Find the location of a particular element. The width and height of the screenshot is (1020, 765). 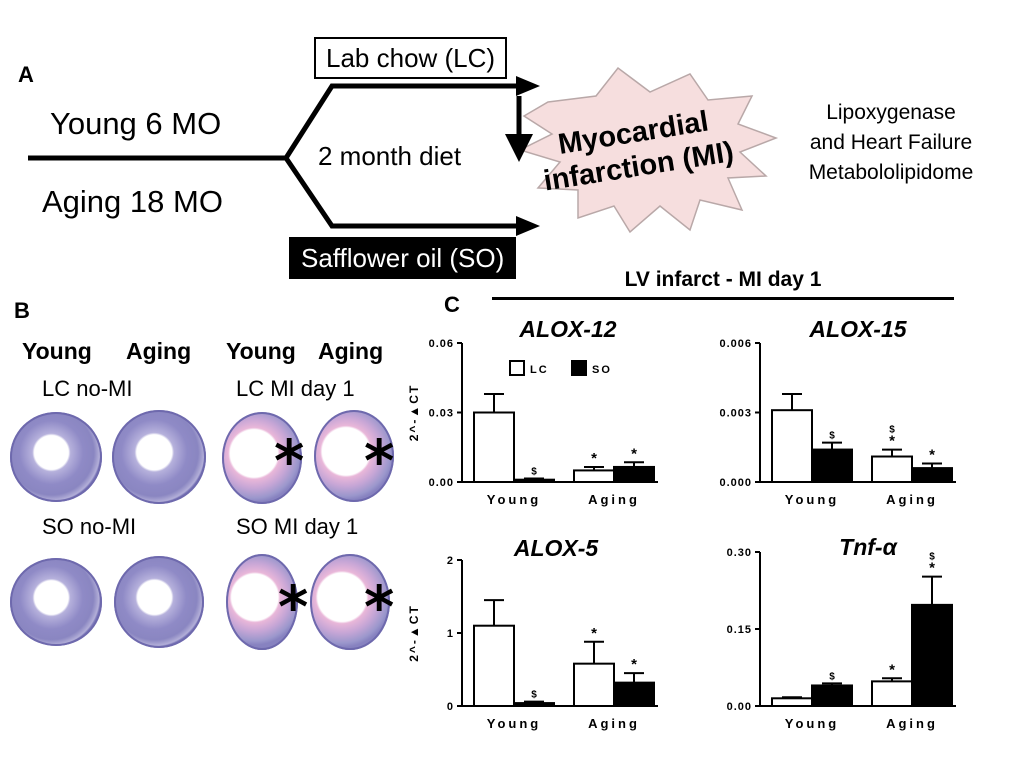

bar-tnf-lc-aging is located at coordinates (892, 693).